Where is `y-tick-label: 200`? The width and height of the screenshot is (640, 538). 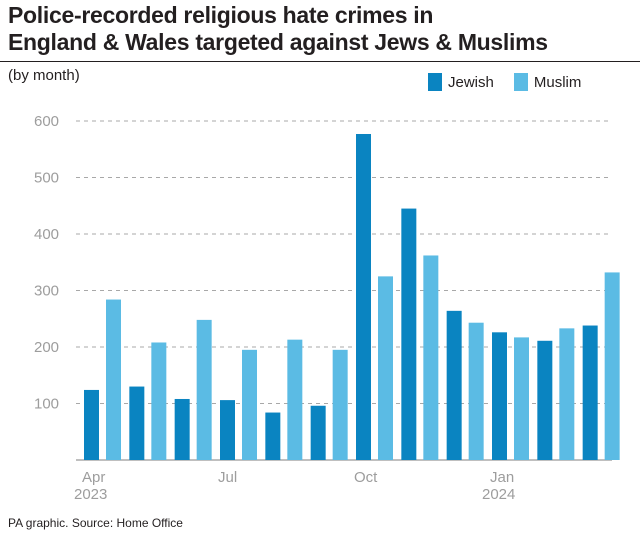
y-tick-label: 200 is located at coordinates (46, 347).